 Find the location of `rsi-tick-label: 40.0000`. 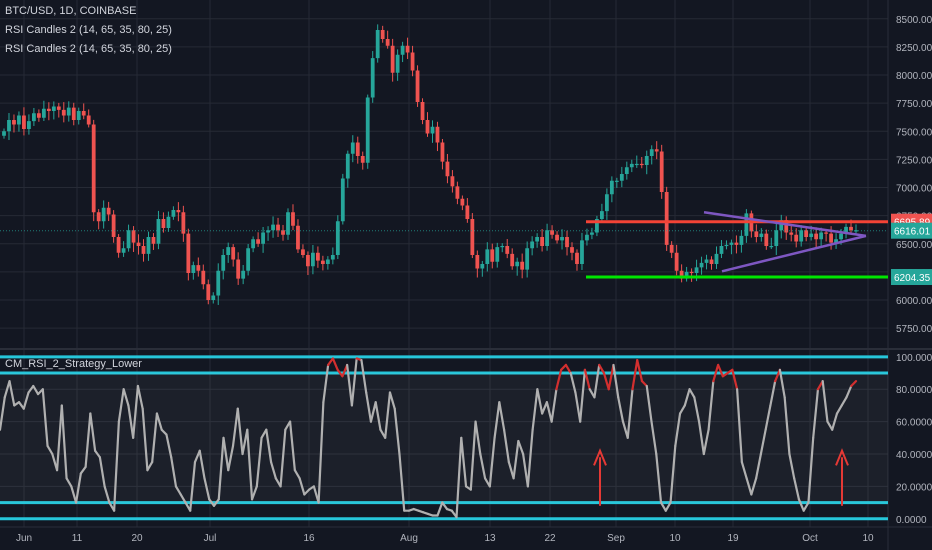

rsi-tick-label: 40.0000 is located at coordinates (914, 455).